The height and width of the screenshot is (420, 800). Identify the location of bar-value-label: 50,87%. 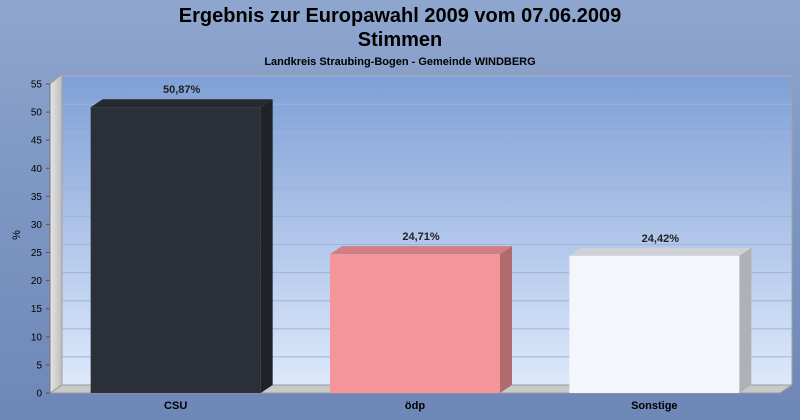
(182, 90).